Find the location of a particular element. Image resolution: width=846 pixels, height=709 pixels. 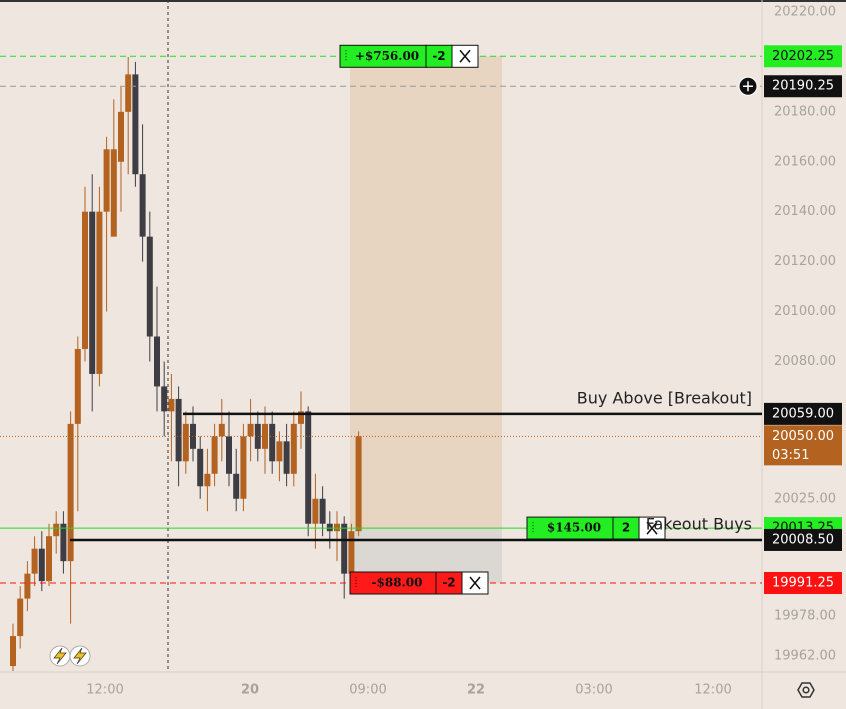

add-alert-plus is located at coordinates (748, 86).